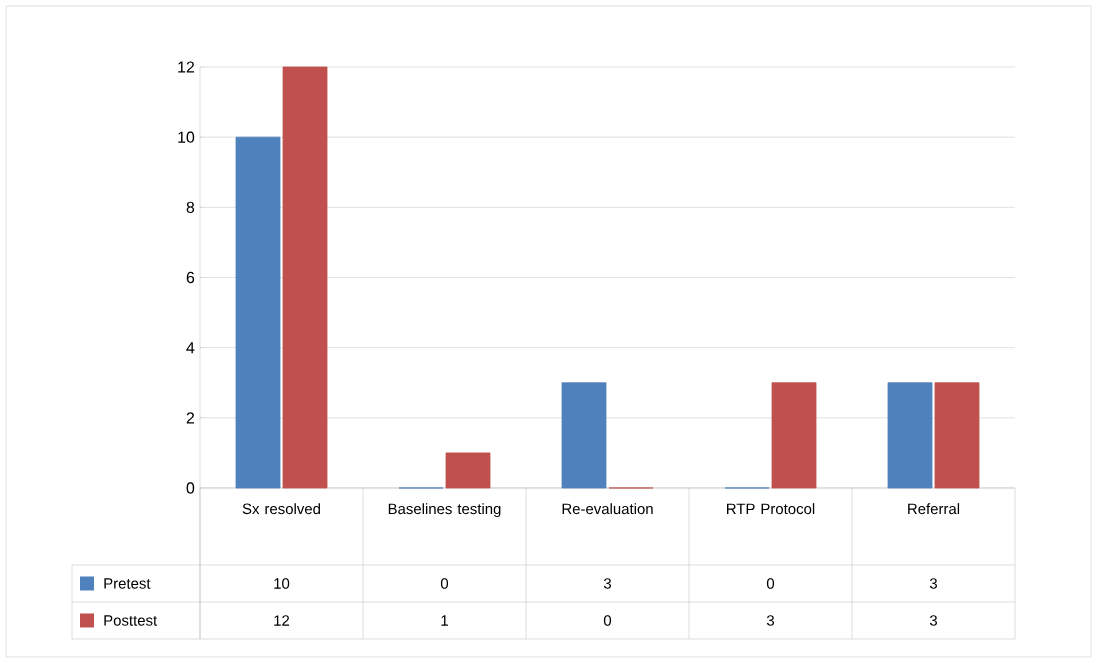  I want to click on y-tick-label: 6, so click(190, 277).